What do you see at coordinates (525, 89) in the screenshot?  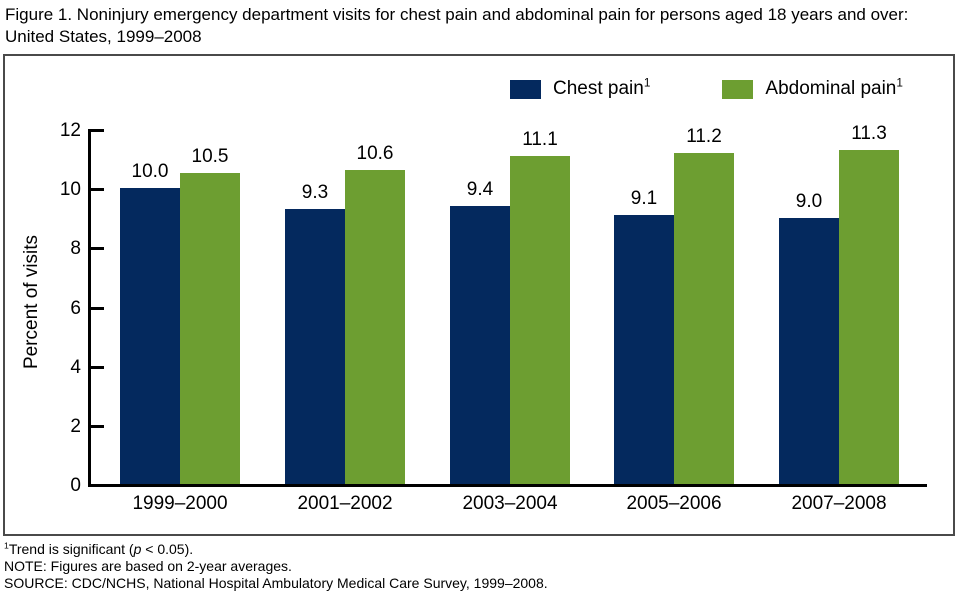 I see `legend-swatch-chest-pain` at bounding box center [525, 89].